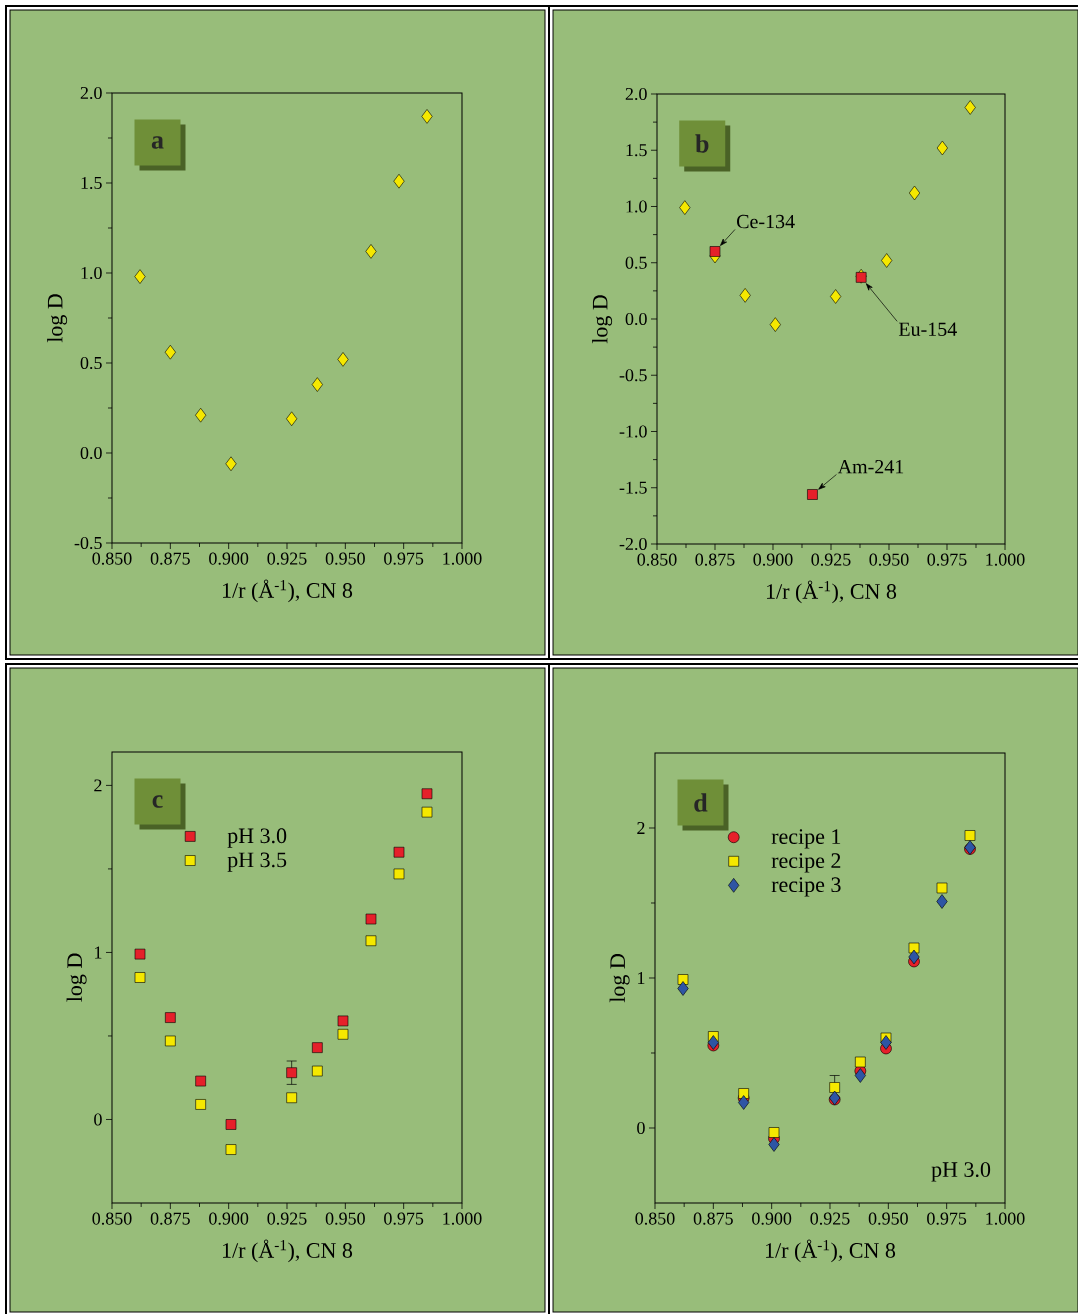 The image size is (1078, 1314). What do you see at coordinates (257, 862) in the screenshot?
I see `legend-label: pH 3.5` at bounding box center [257, 862].